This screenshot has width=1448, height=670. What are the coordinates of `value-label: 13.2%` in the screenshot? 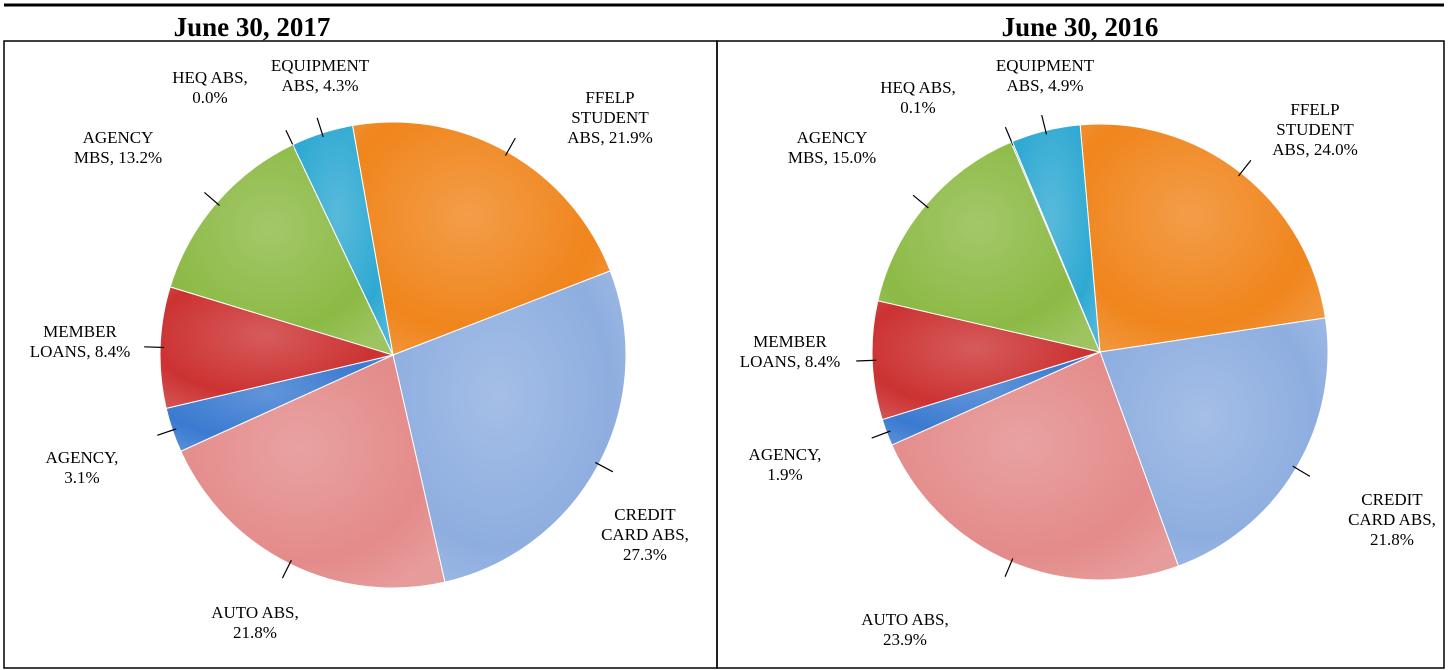 It's located at (140, 157).